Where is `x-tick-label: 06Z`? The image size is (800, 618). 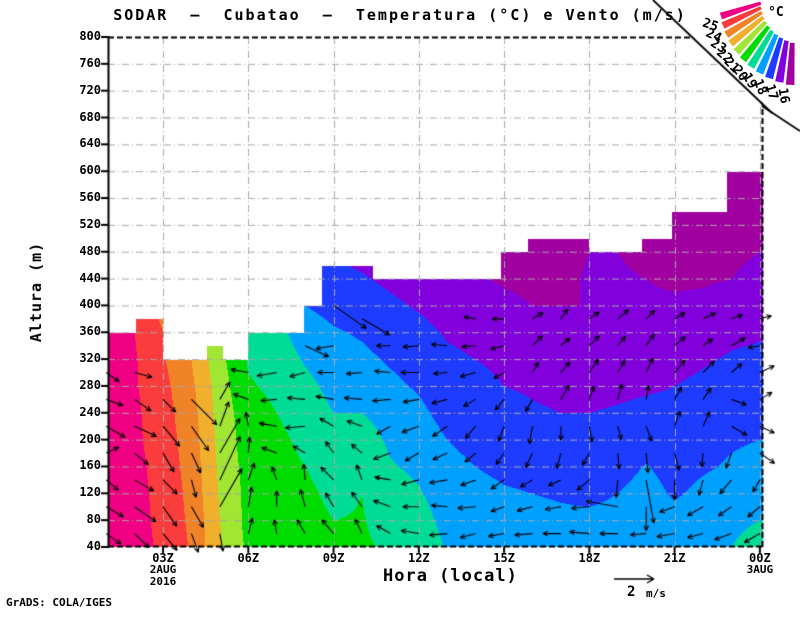 x-tick-label: 06Z is located at coordinates (248, 558).